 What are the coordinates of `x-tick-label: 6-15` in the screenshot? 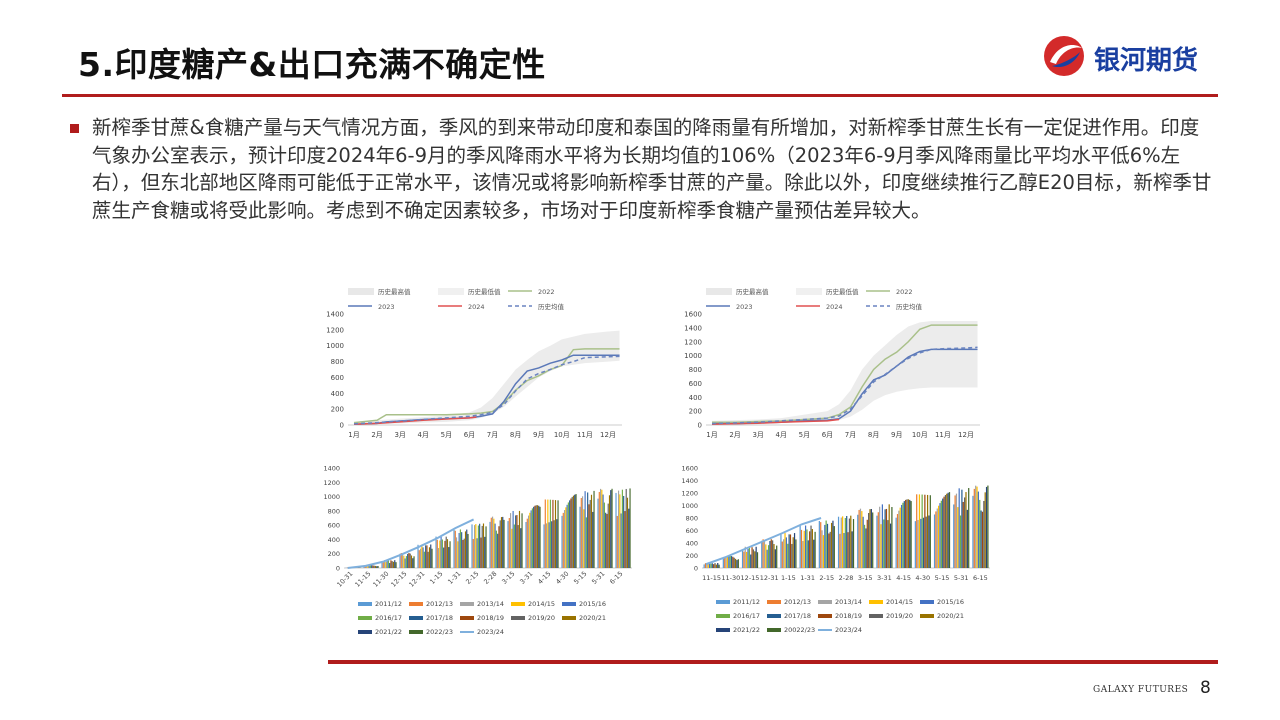 It's located at (616, 578).